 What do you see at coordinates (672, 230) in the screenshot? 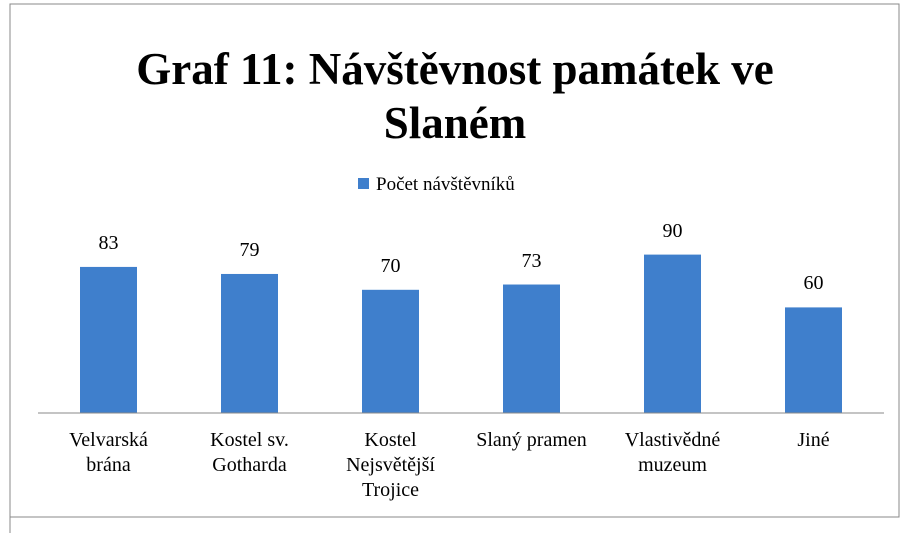
I see `data-label: 90` at bounding box center [672, 230].